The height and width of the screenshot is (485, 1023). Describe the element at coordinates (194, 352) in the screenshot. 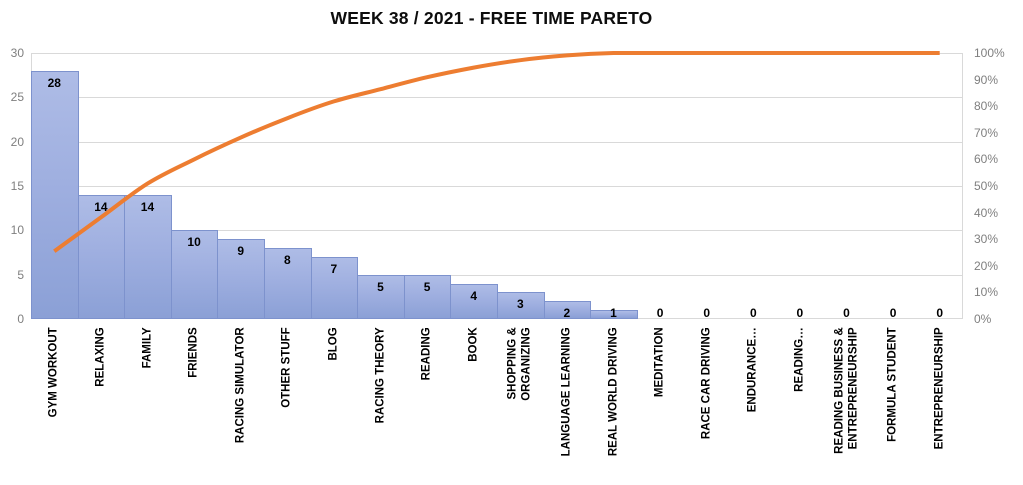

I see `category-label: FRIENDS` at that location.